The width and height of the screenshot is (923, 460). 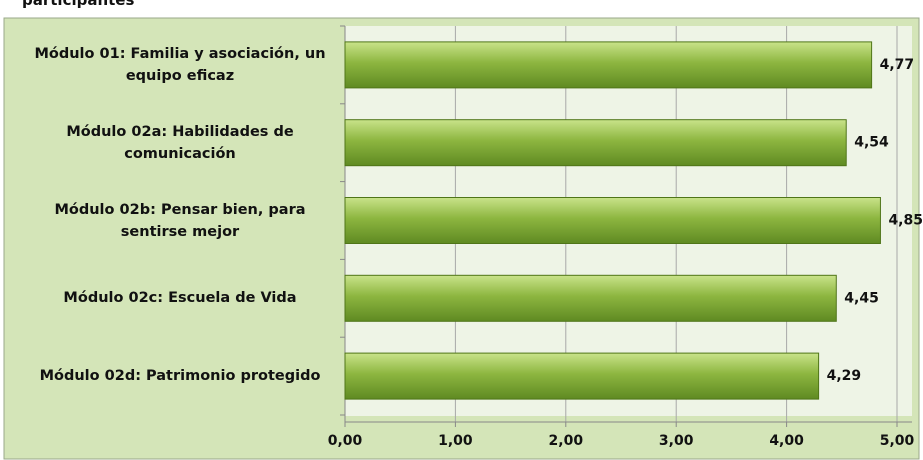 I want to click on x-tick-label: 4,00, so click(x=786, y=441).